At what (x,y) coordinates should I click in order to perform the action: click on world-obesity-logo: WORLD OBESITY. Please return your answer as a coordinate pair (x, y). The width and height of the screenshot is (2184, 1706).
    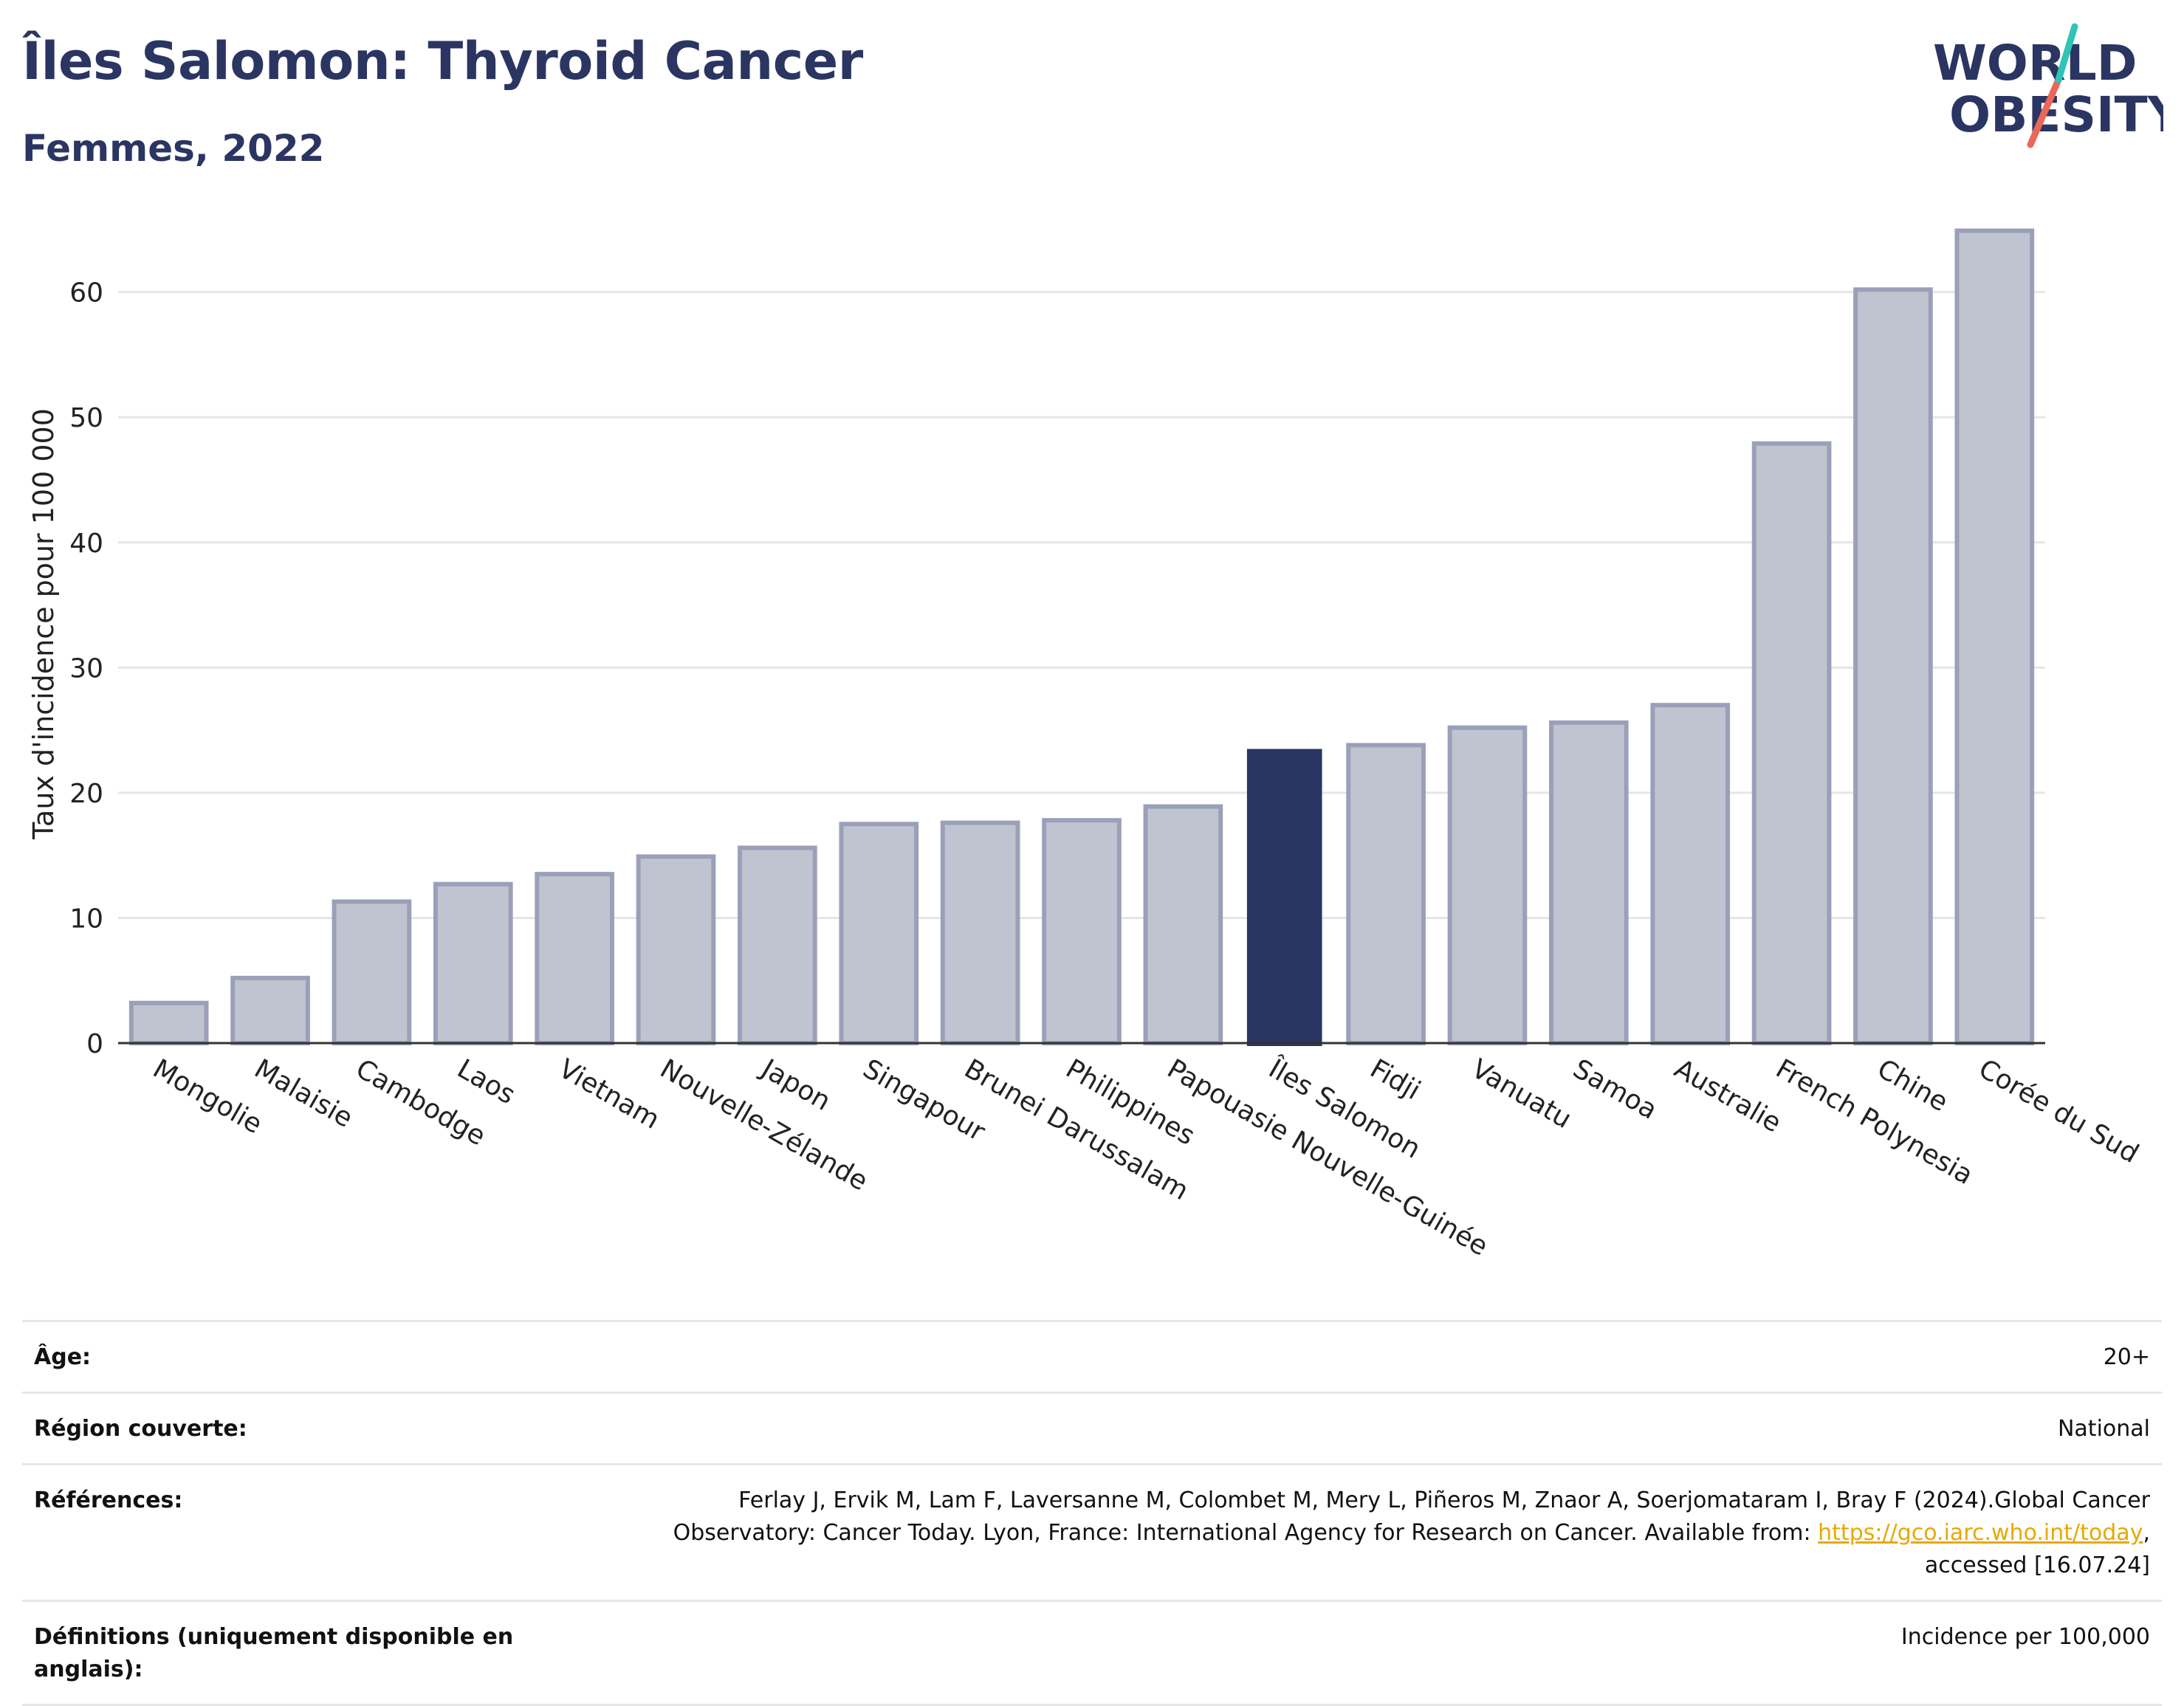
    Looking at the image, I should click on (2048, 85).